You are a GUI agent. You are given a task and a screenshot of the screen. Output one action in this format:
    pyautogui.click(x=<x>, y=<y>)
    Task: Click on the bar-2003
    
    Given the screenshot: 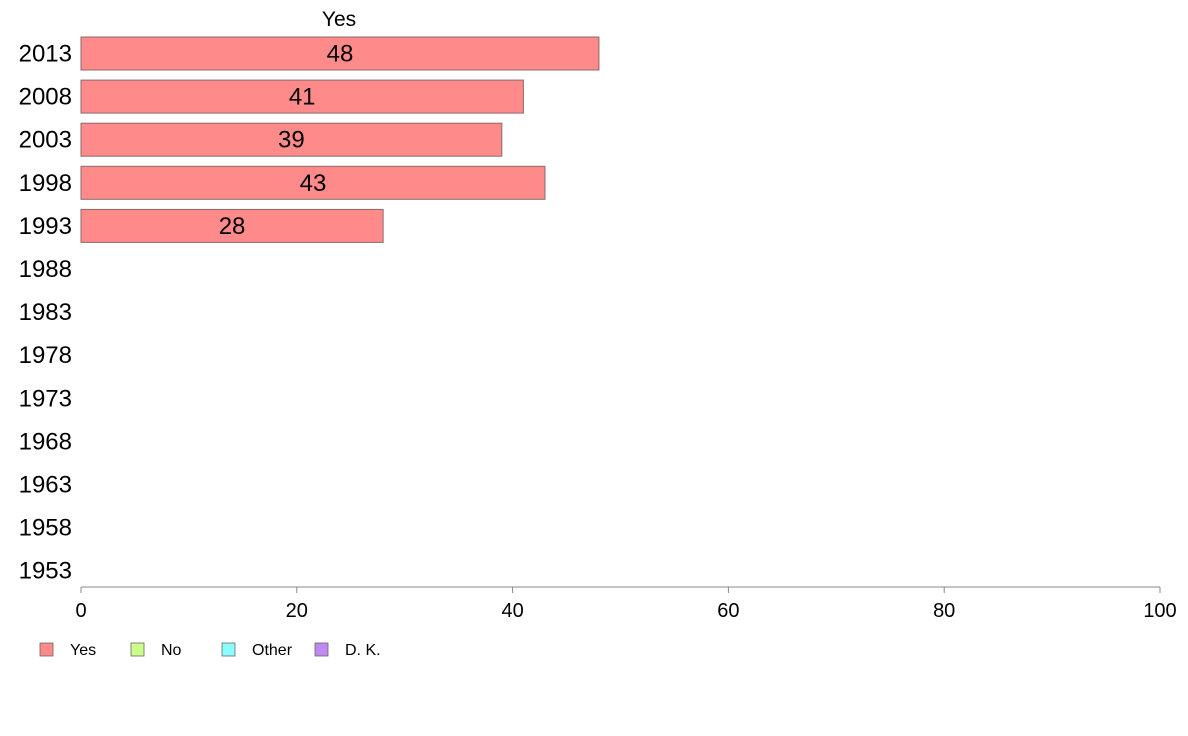 What is the action you would take?
    pyautogui.click(x=291, y=139)
    